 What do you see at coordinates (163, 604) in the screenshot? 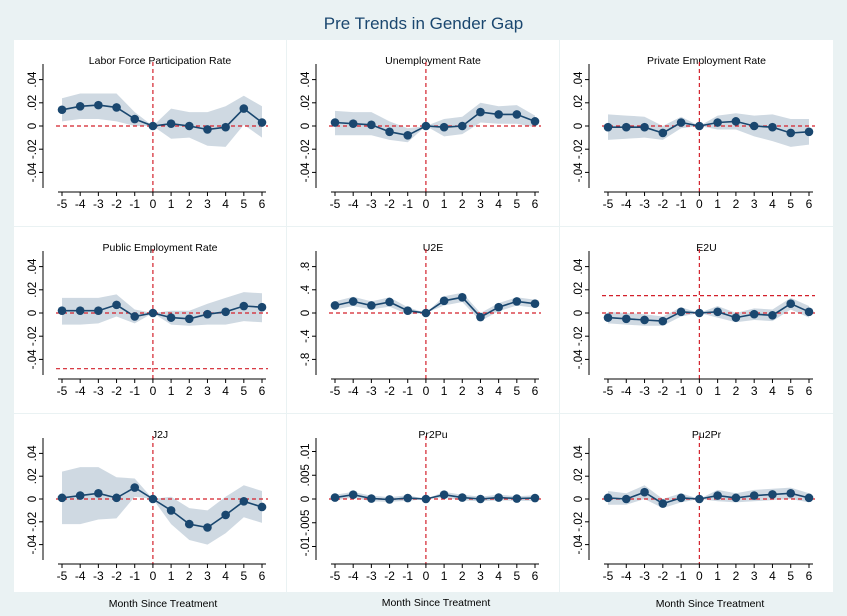
I see `x-axis-label-left: Month Since Treatment` at bounding box center [163, 604].